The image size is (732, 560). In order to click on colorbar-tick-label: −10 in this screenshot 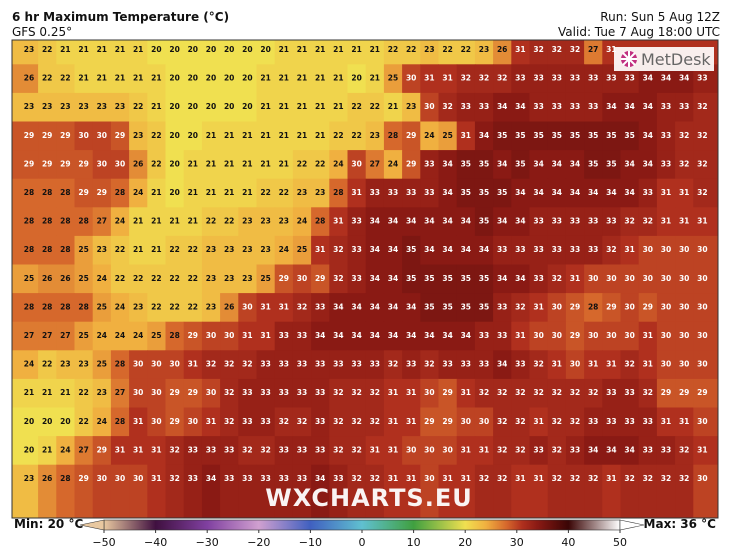, I will do `click(310, 542)`.